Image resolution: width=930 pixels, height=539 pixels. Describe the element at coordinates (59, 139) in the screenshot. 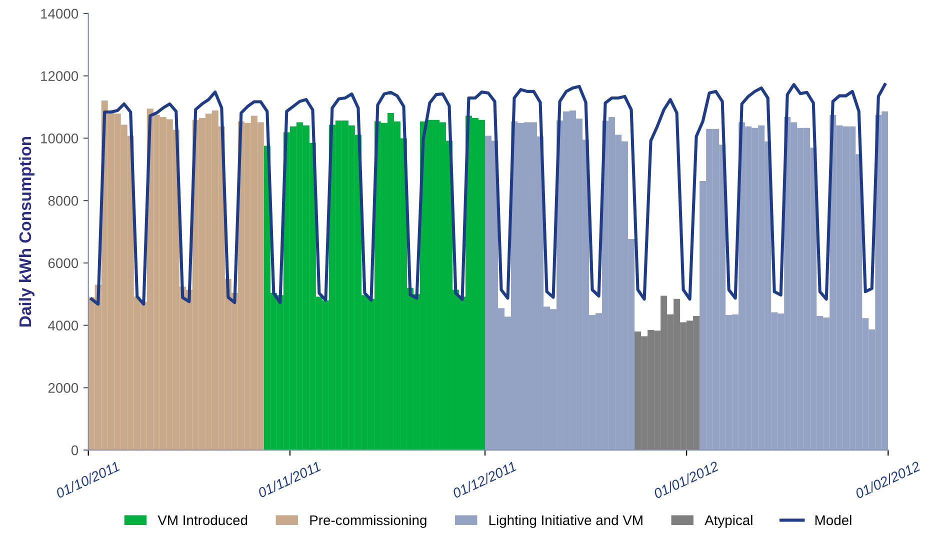

I see `y-tick-label: 10000` at that location.